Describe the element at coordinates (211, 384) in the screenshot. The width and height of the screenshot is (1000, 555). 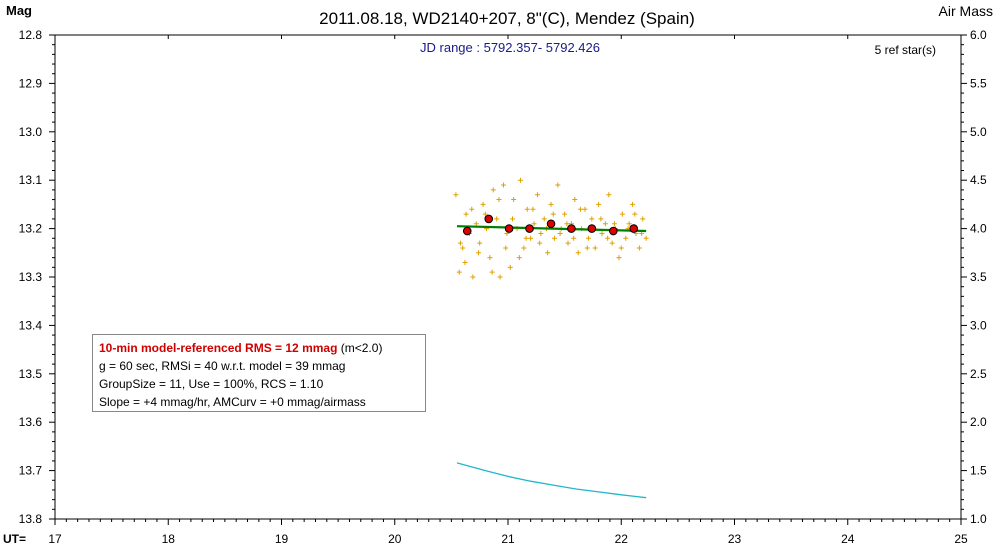
I see `stats-line-3: GroupSize = 11, Use = 100%, RCS = 1.10` at that location.